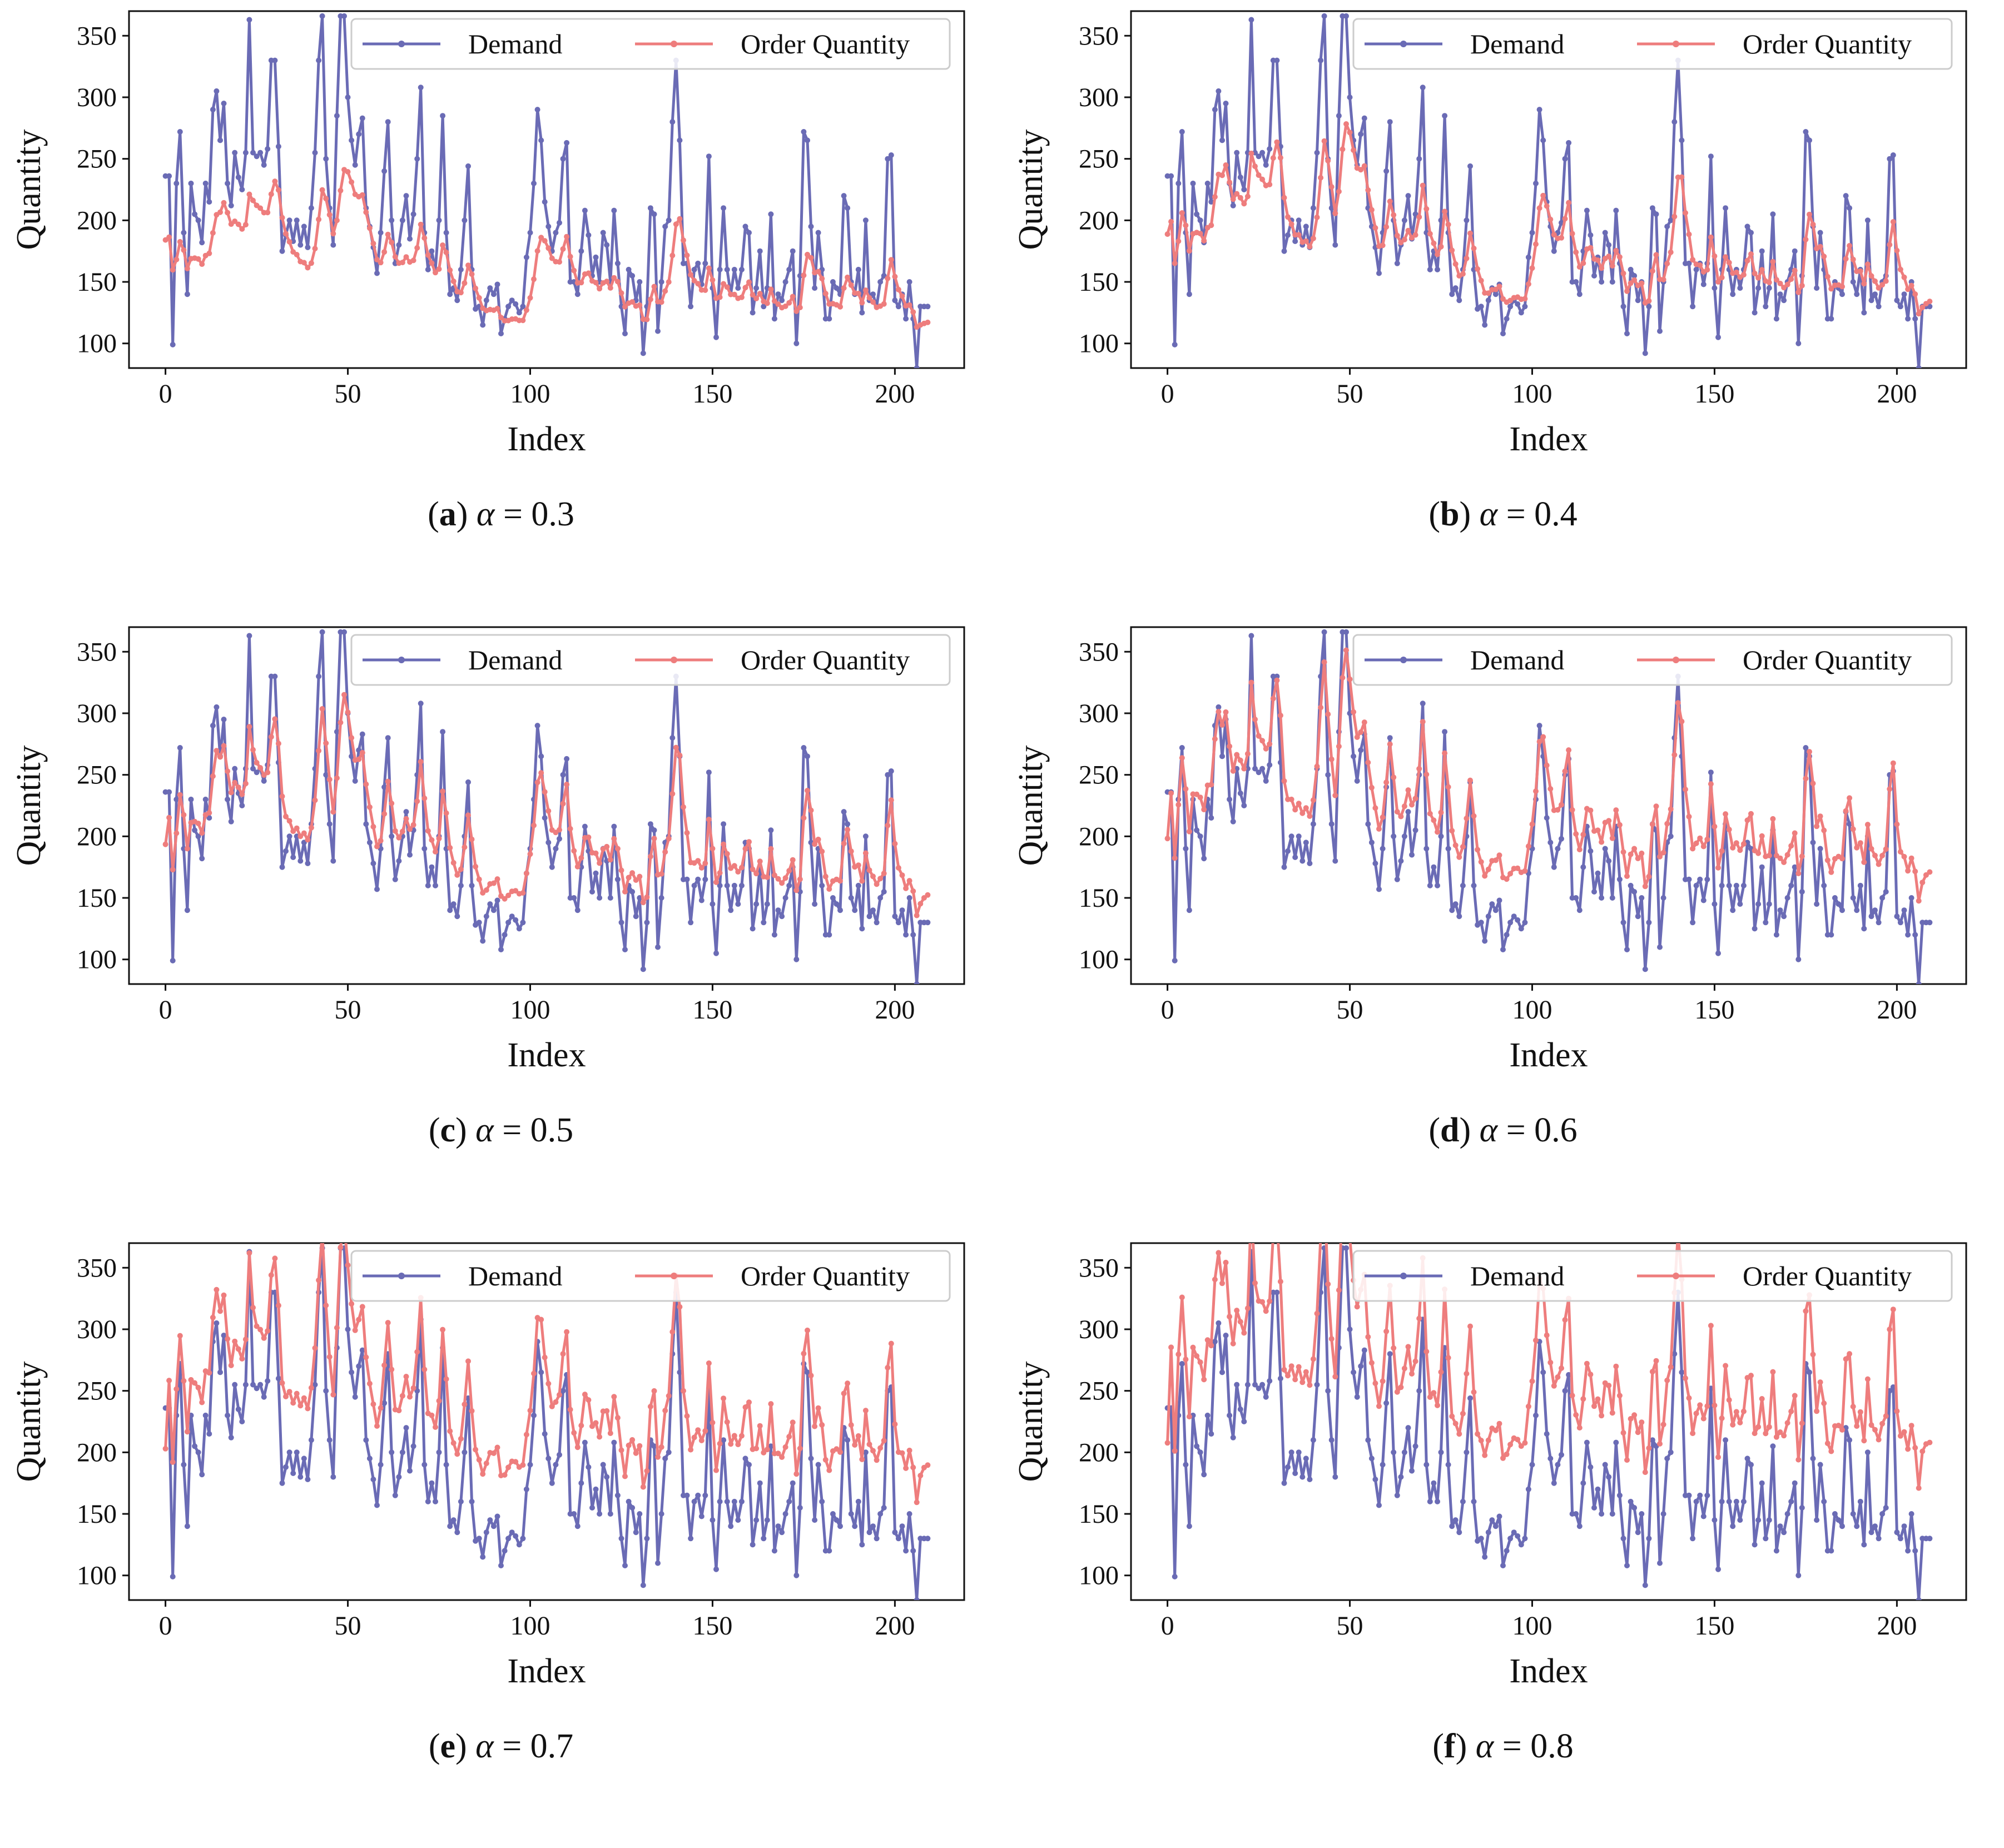  I want to click on y-tick-label: 300, so click(1099, 97).